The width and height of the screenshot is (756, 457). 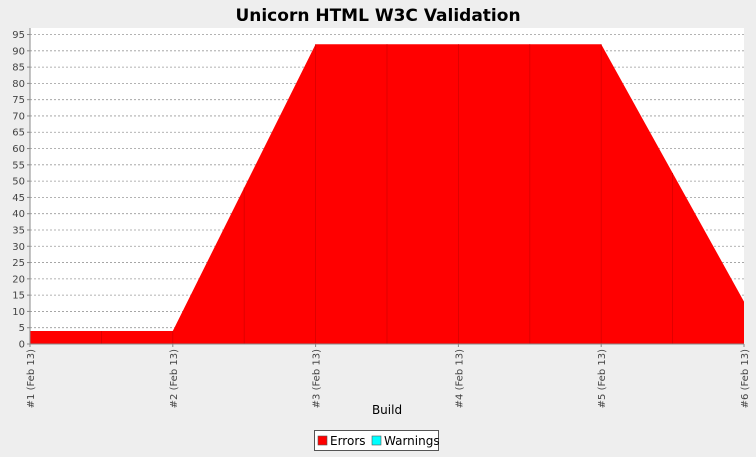 What do you see at coordinates (18, 133) in the screenshot?
I see `y-tick-label: 65` at bounding box center [18, 133].